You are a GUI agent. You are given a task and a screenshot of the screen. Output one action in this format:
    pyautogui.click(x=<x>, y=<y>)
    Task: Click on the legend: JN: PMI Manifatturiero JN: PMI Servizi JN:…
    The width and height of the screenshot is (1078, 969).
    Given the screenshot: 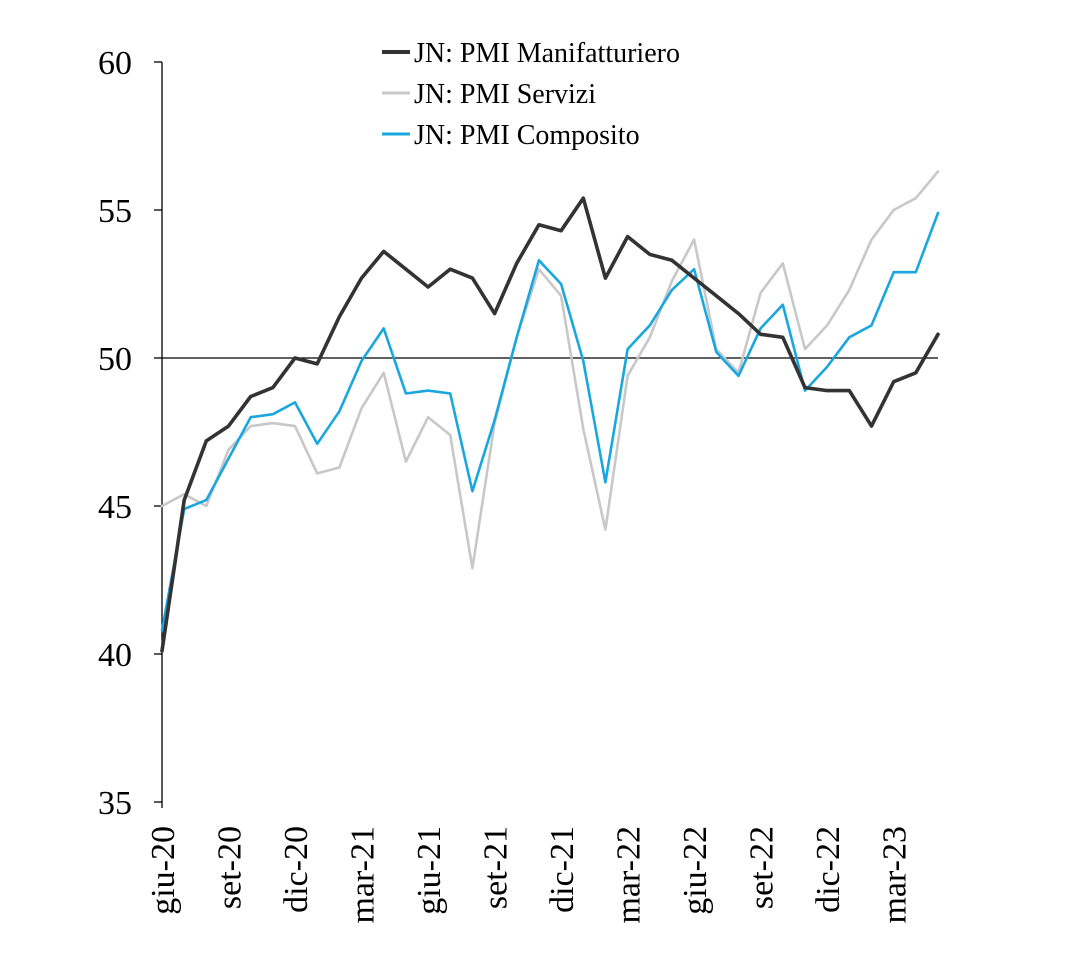 What is the action you would take?
    pyautogui.click(x=531, y=94)
    